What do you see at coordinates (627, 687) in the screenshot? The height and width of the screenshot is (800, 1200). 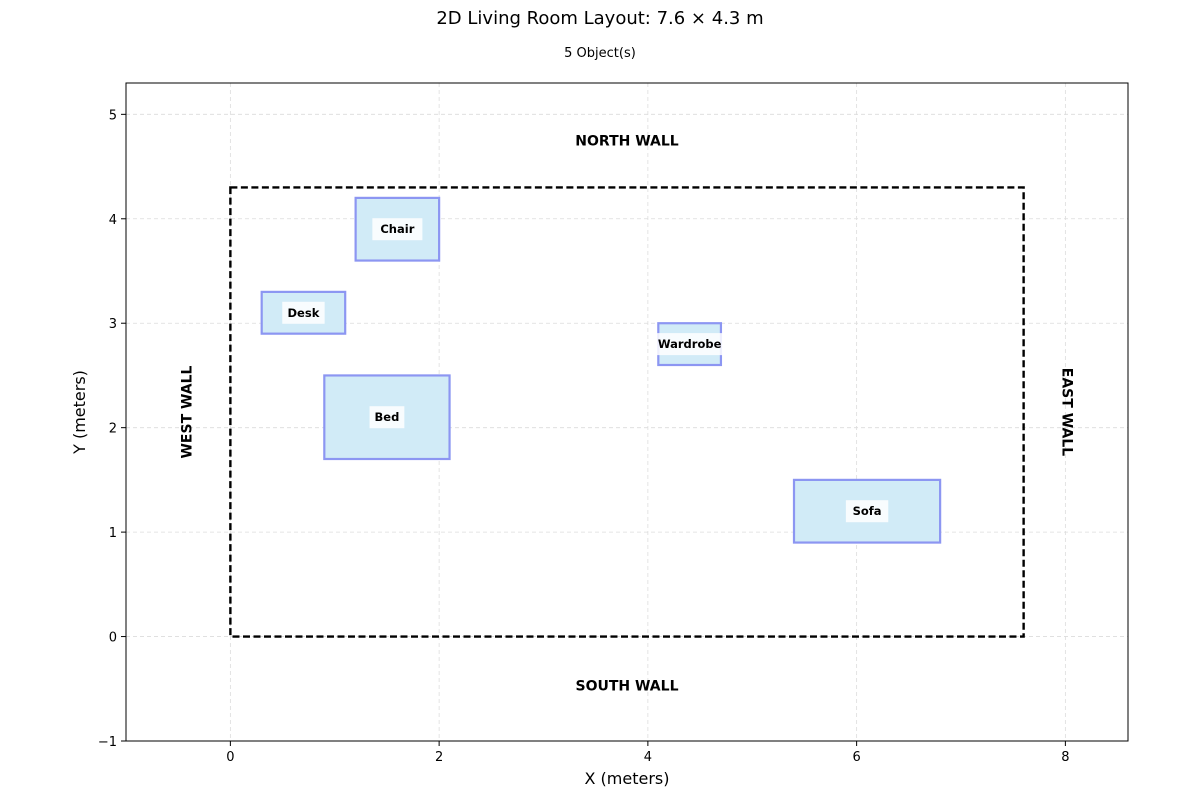 I see `south-wall-label: SOUTH WALL` at bounding box center [627, 687].